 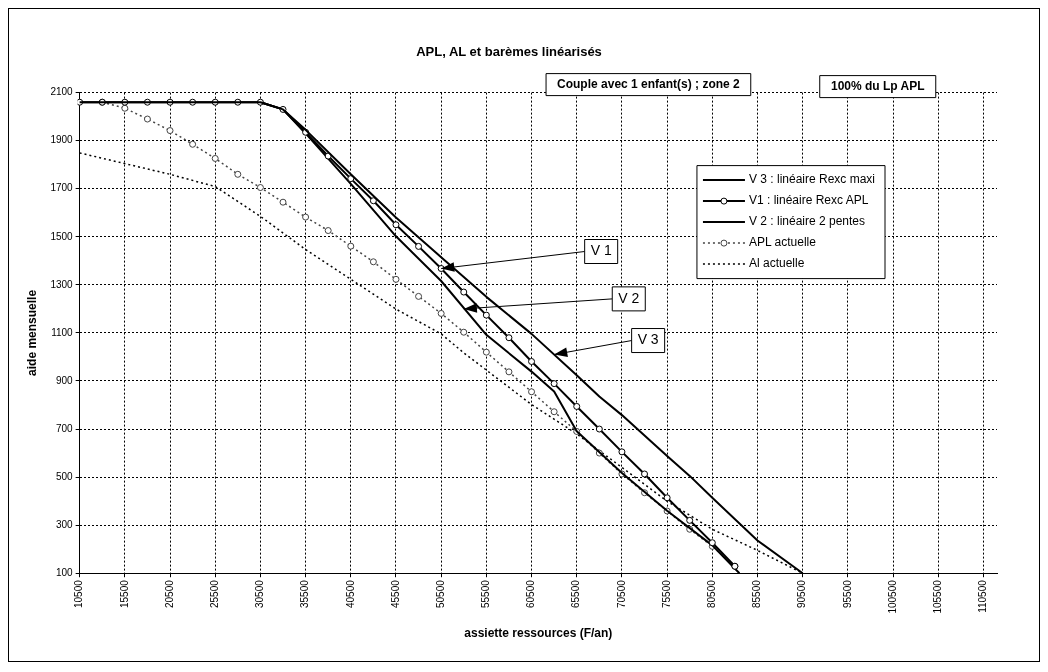 I want to click on legend-label: APL actuelle, so click(x=782, y=242).